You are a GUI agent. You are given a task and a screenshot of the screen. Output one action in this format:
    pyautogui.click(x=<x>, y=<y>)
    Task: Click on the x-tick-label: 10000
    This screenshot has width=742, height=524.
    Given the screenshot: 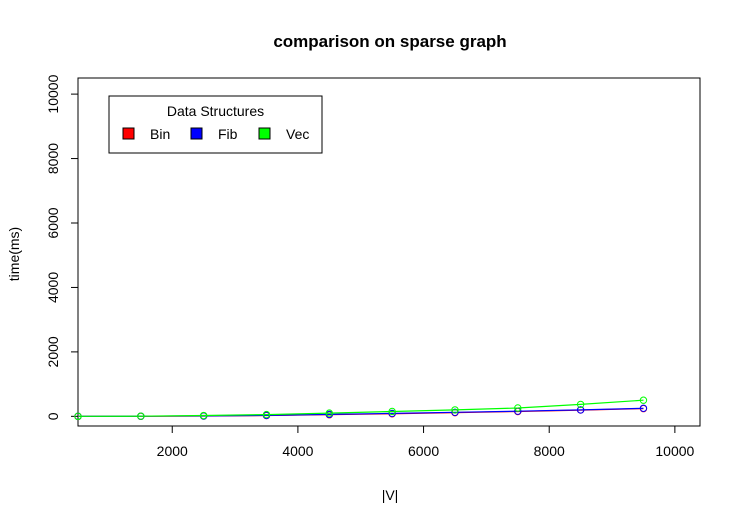 What is the action you would take?
    pyautogui.click(x=674, y=451)
    